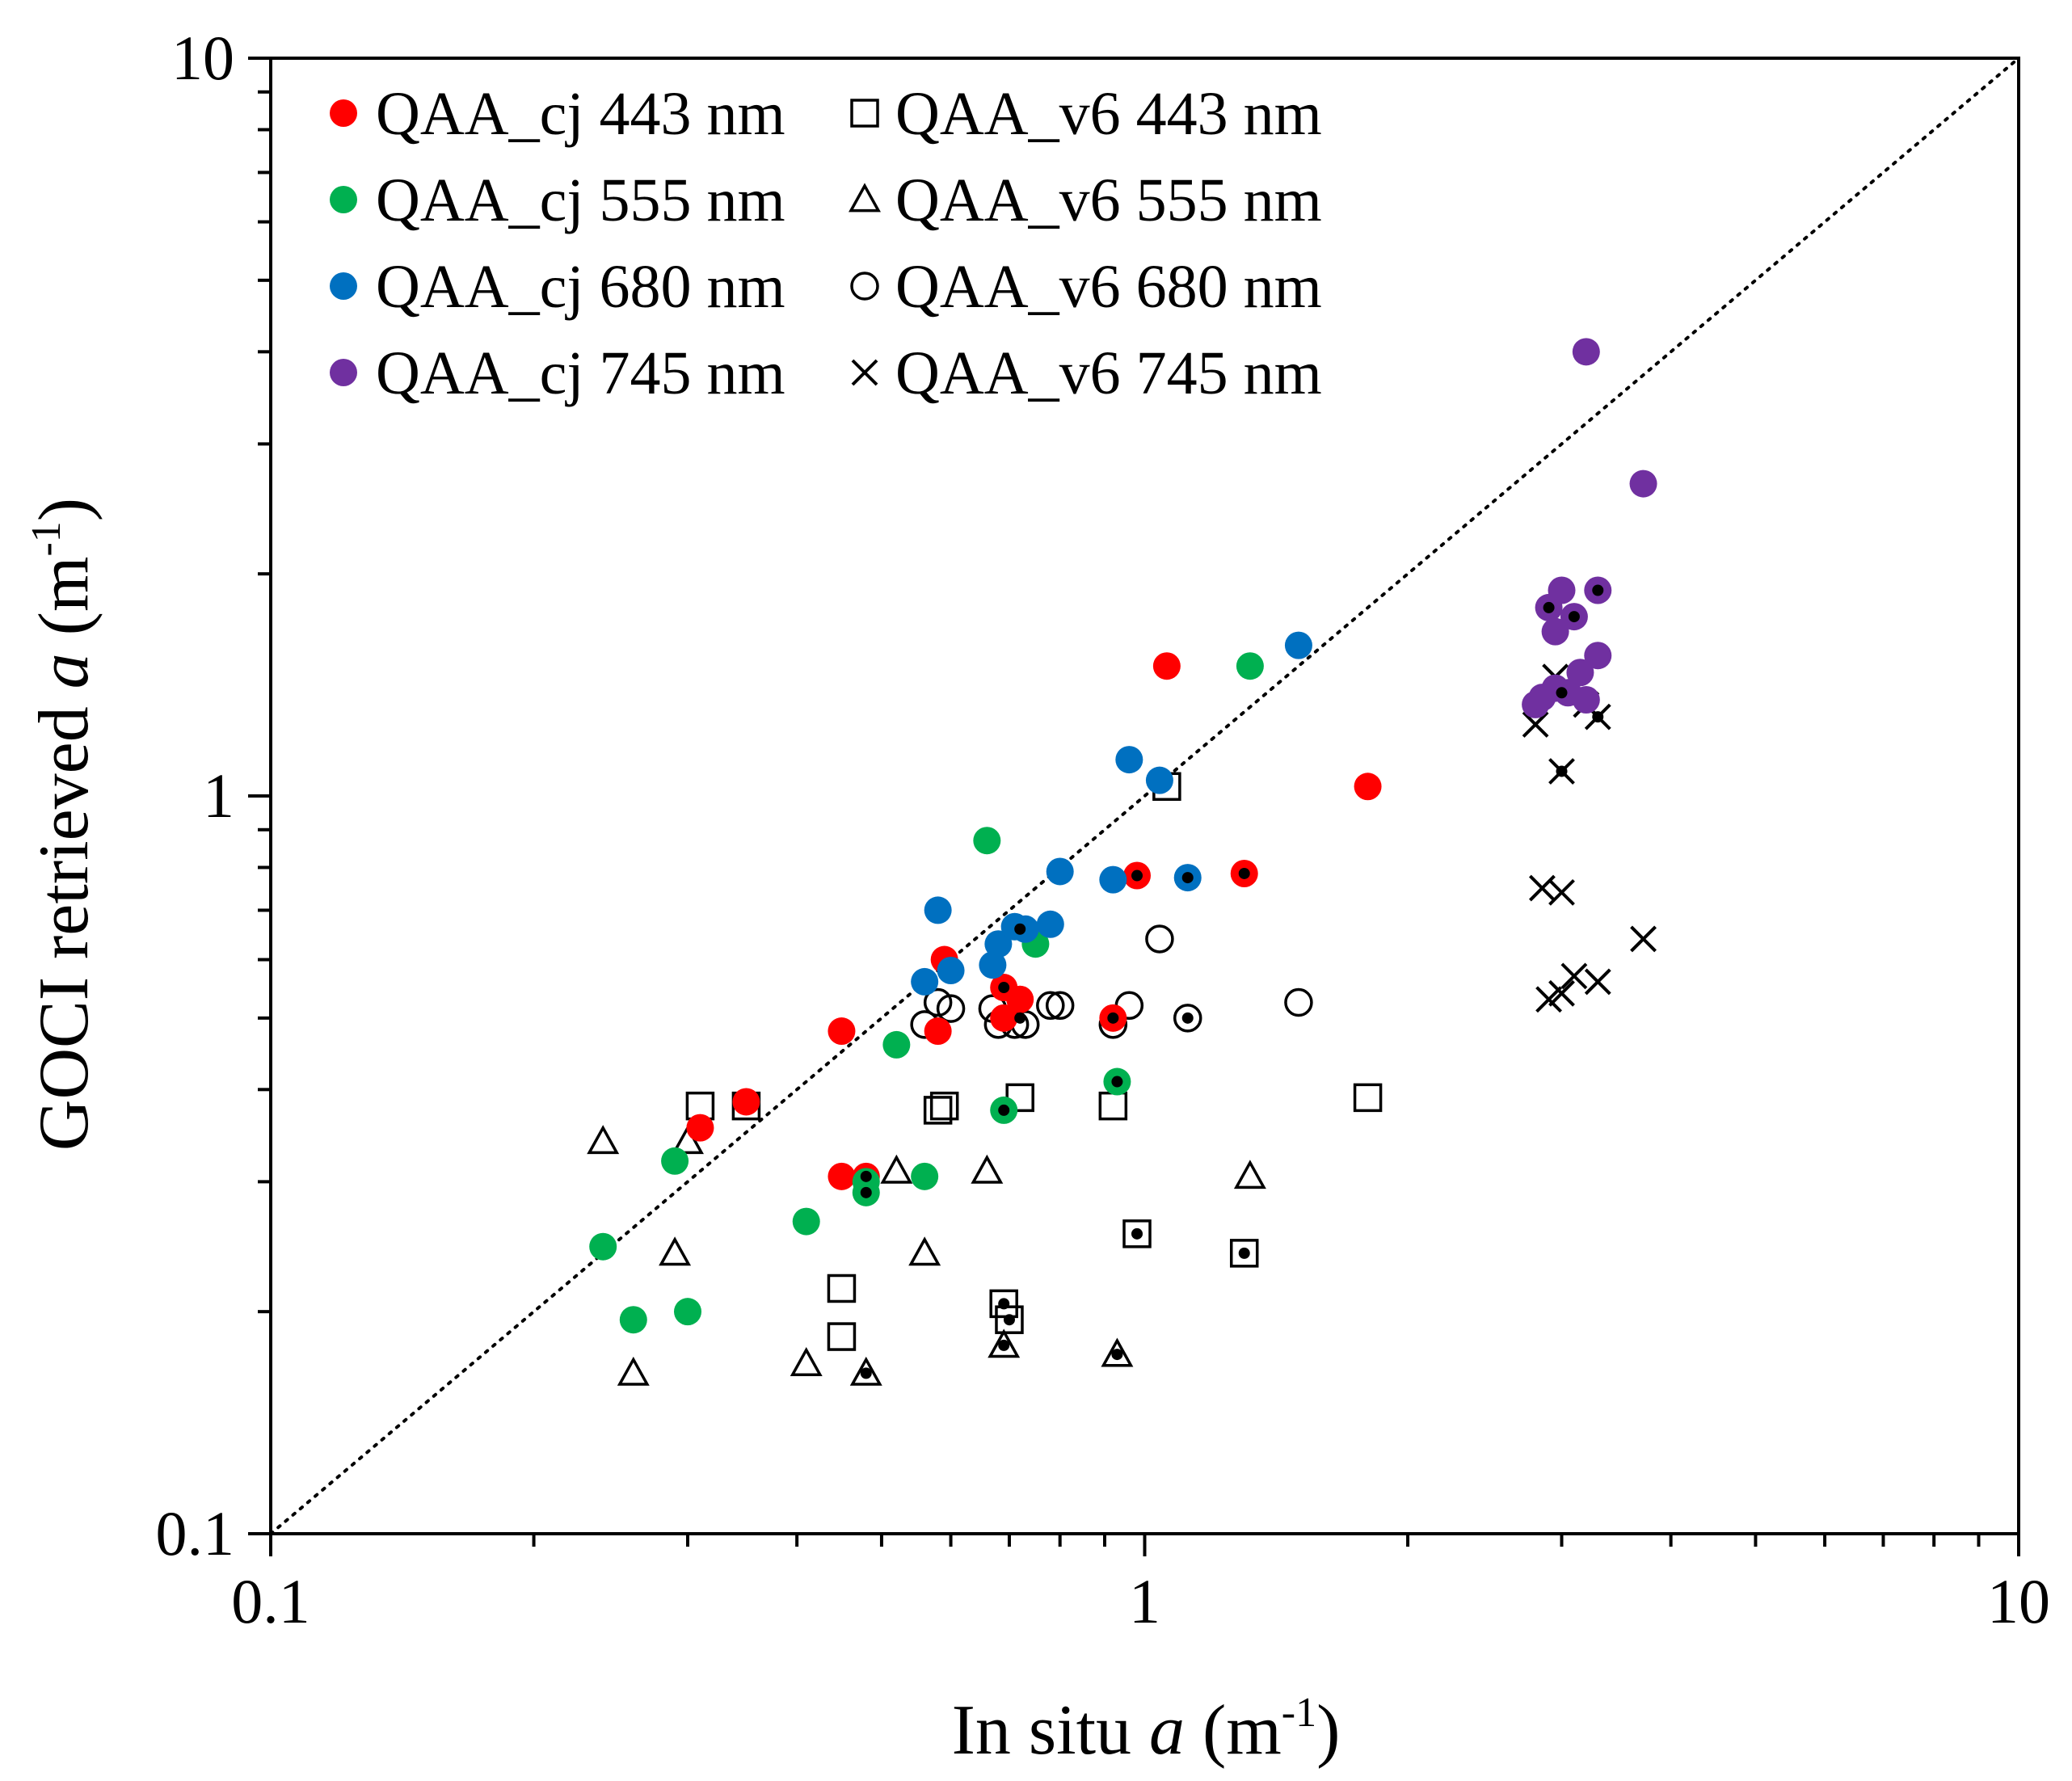 This screenshot has height=1781, width=2072. I want to click on legend-label: QAA_v6 745 nm, so click(1108, 373).